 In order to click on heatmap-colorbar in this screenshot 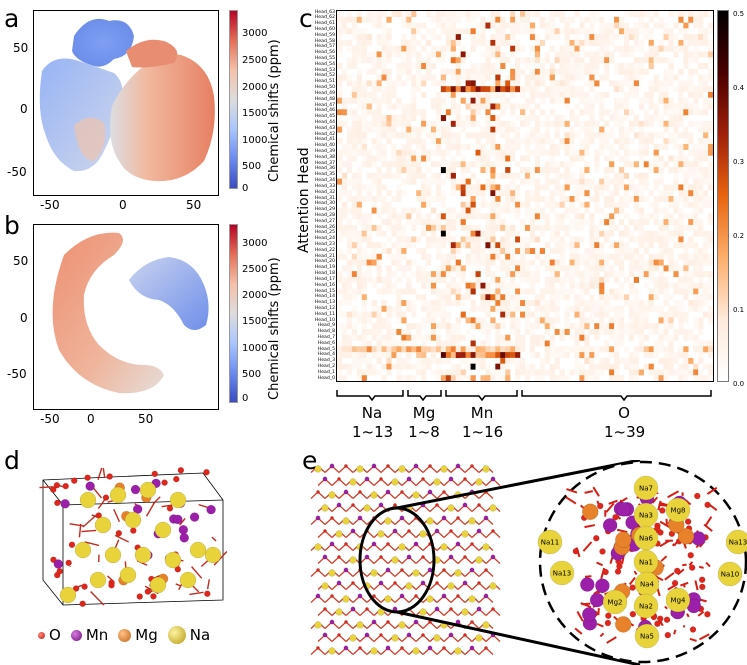, I will do `click(723, 196)`.